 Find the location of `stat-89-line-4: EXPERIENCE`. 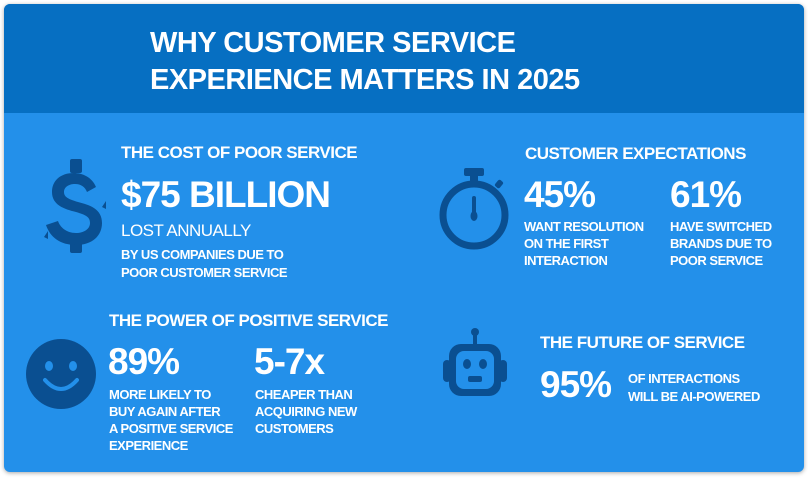

stat-89-line-4: EXPERIENCE is located at coordinates (148, 445).